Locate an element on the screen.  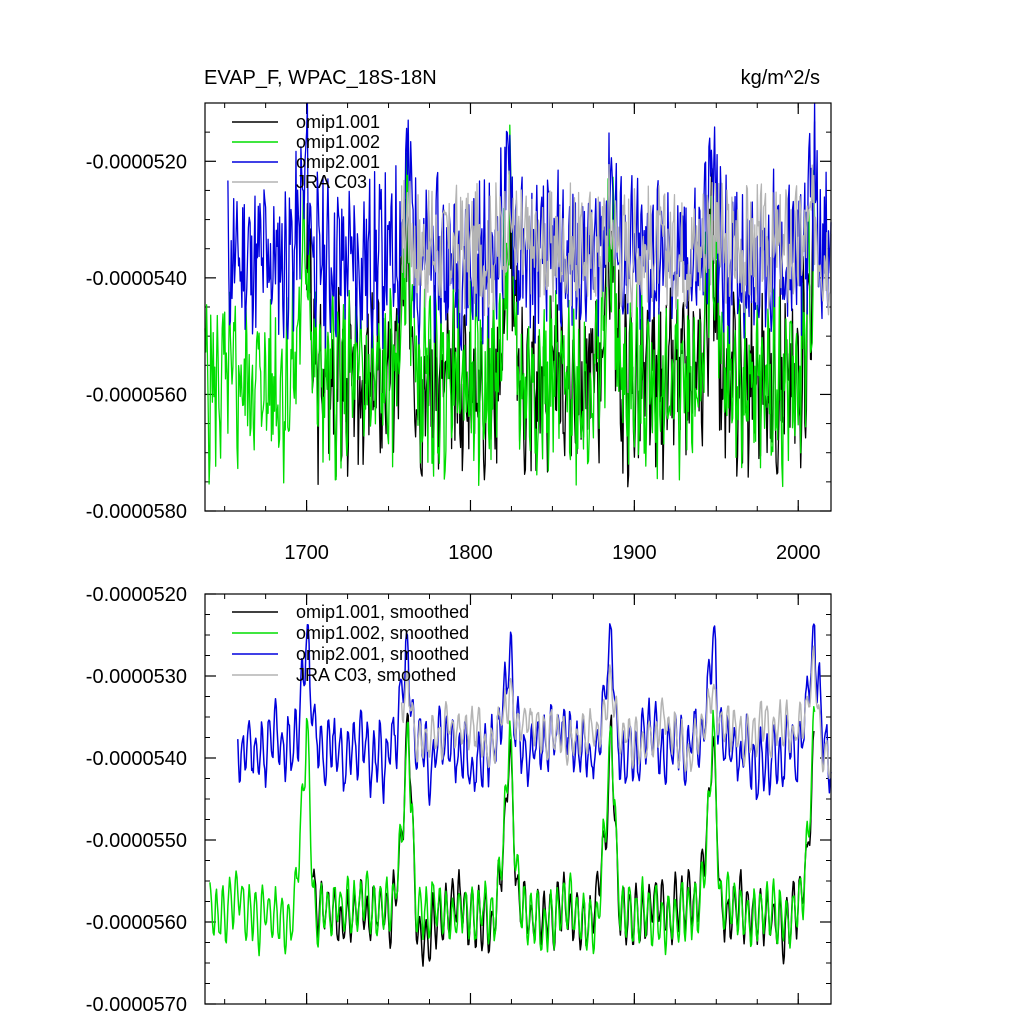
x-tick-label: 1900 is located at coordinates (634, 553).